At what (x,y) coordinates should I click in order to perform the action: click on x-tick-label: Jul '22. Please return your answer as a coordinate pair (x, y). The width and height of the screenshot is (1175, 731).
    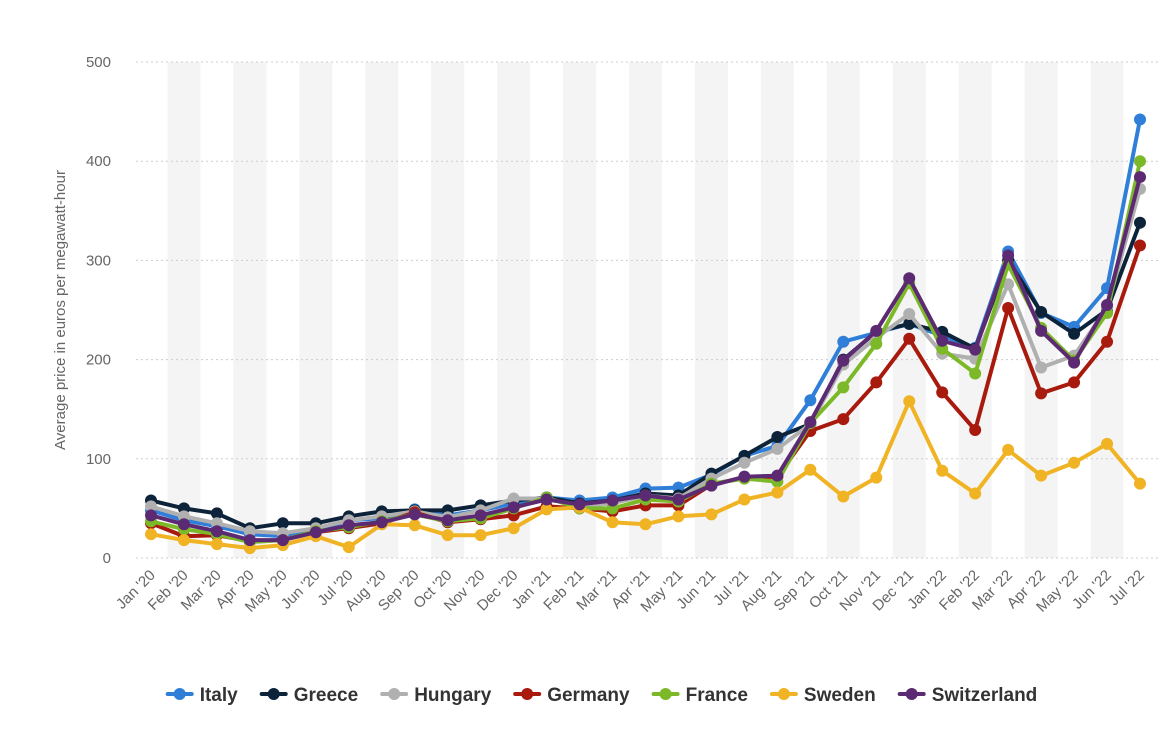
    Looking at the image, I should click on (1126, 588).